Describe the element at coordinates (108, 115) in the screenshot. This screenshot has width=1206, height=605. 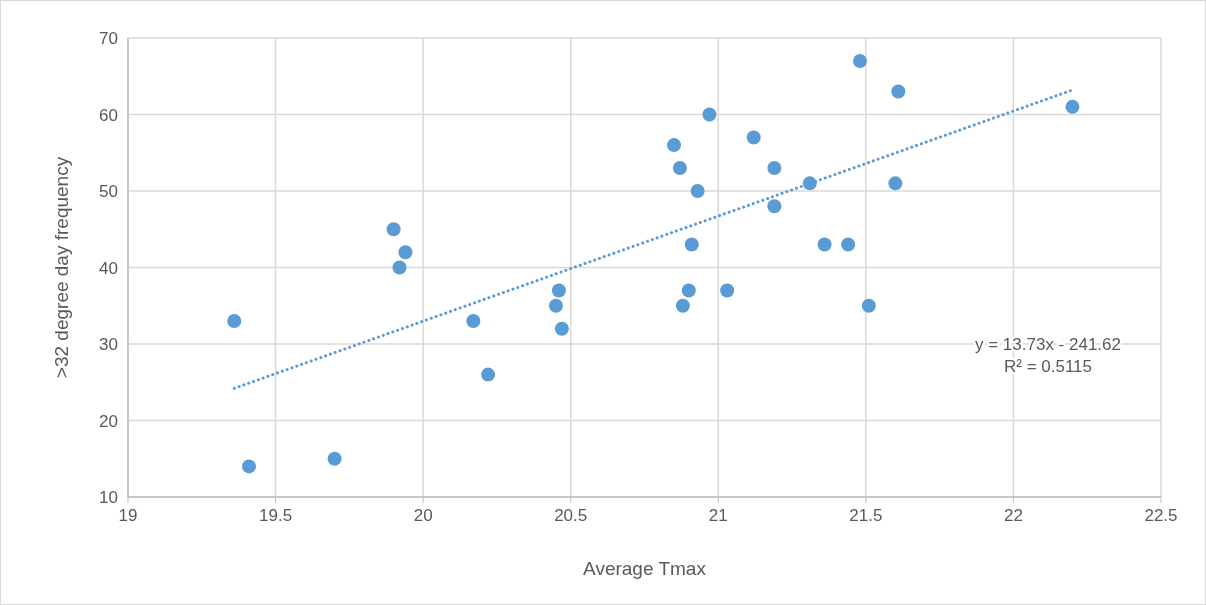
I see `y-tick-label: 60` at that location.